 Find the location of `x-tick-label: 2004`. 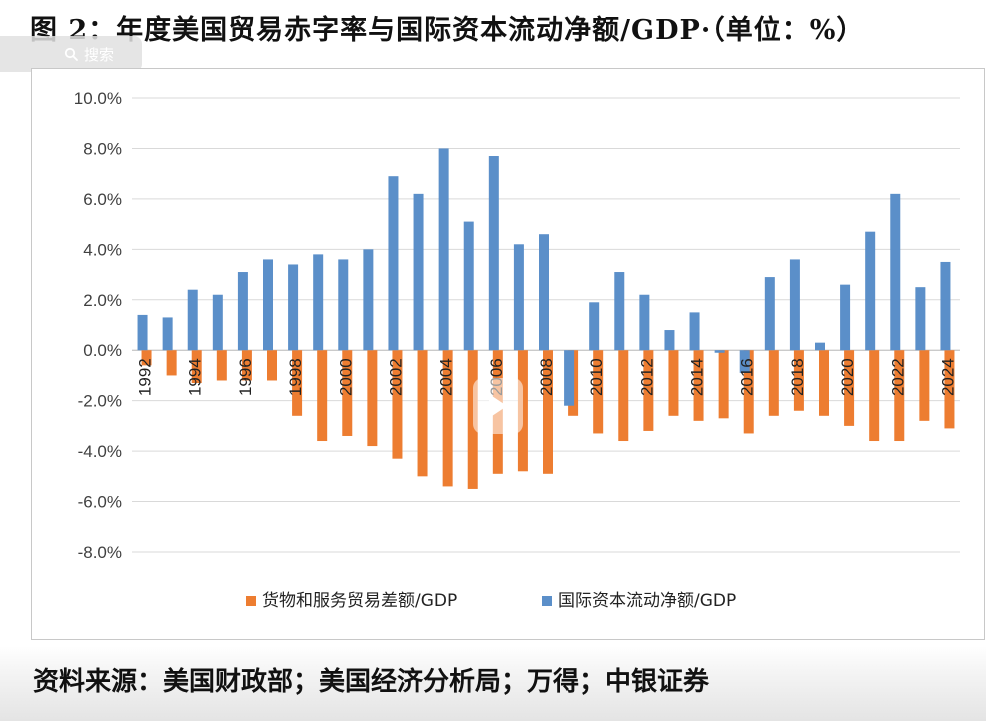

x-tick-label: 2004 is located at coordinates (446, 377).